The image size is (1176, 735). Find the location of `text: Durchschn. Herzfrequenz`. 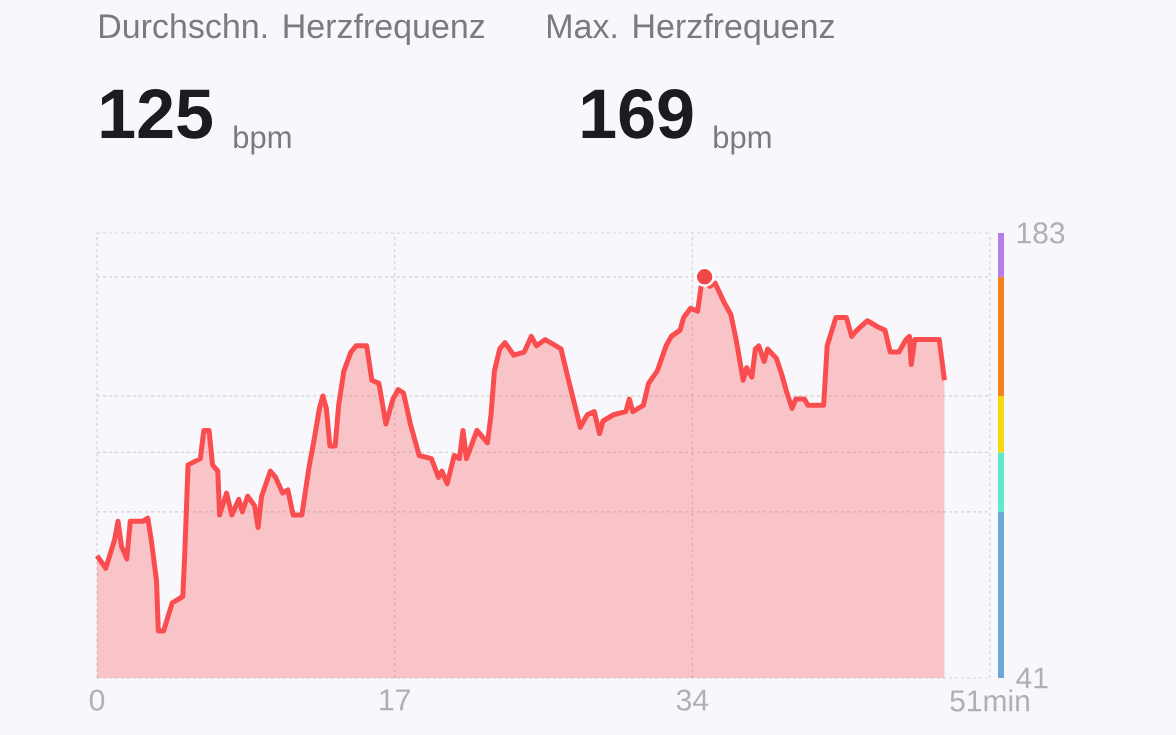

text: Durchschn. Herzfrequenz is located at coordinates (292, 29).